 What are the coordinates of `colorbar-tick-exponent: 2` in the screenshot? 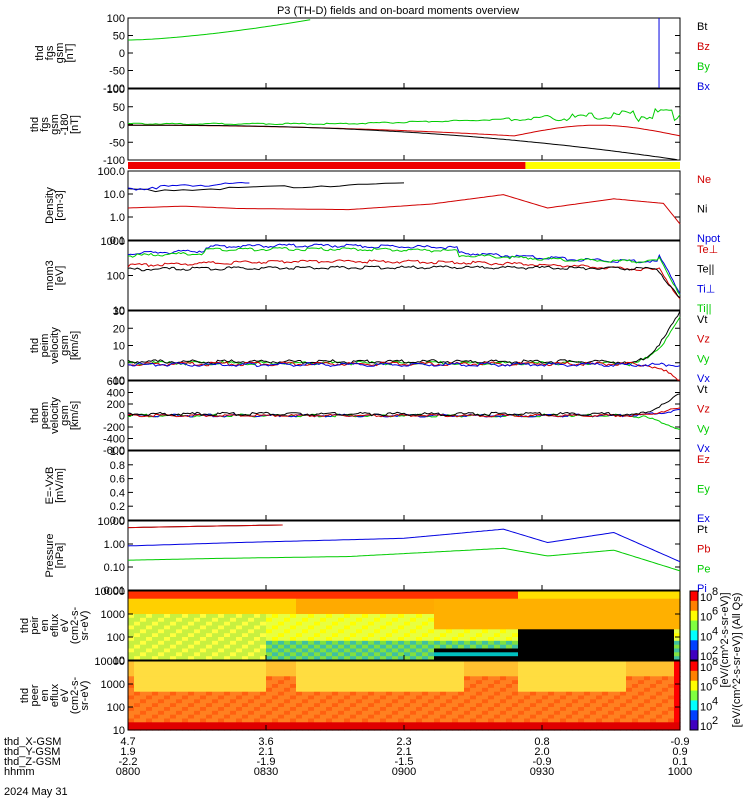 It's located at (715, 721).